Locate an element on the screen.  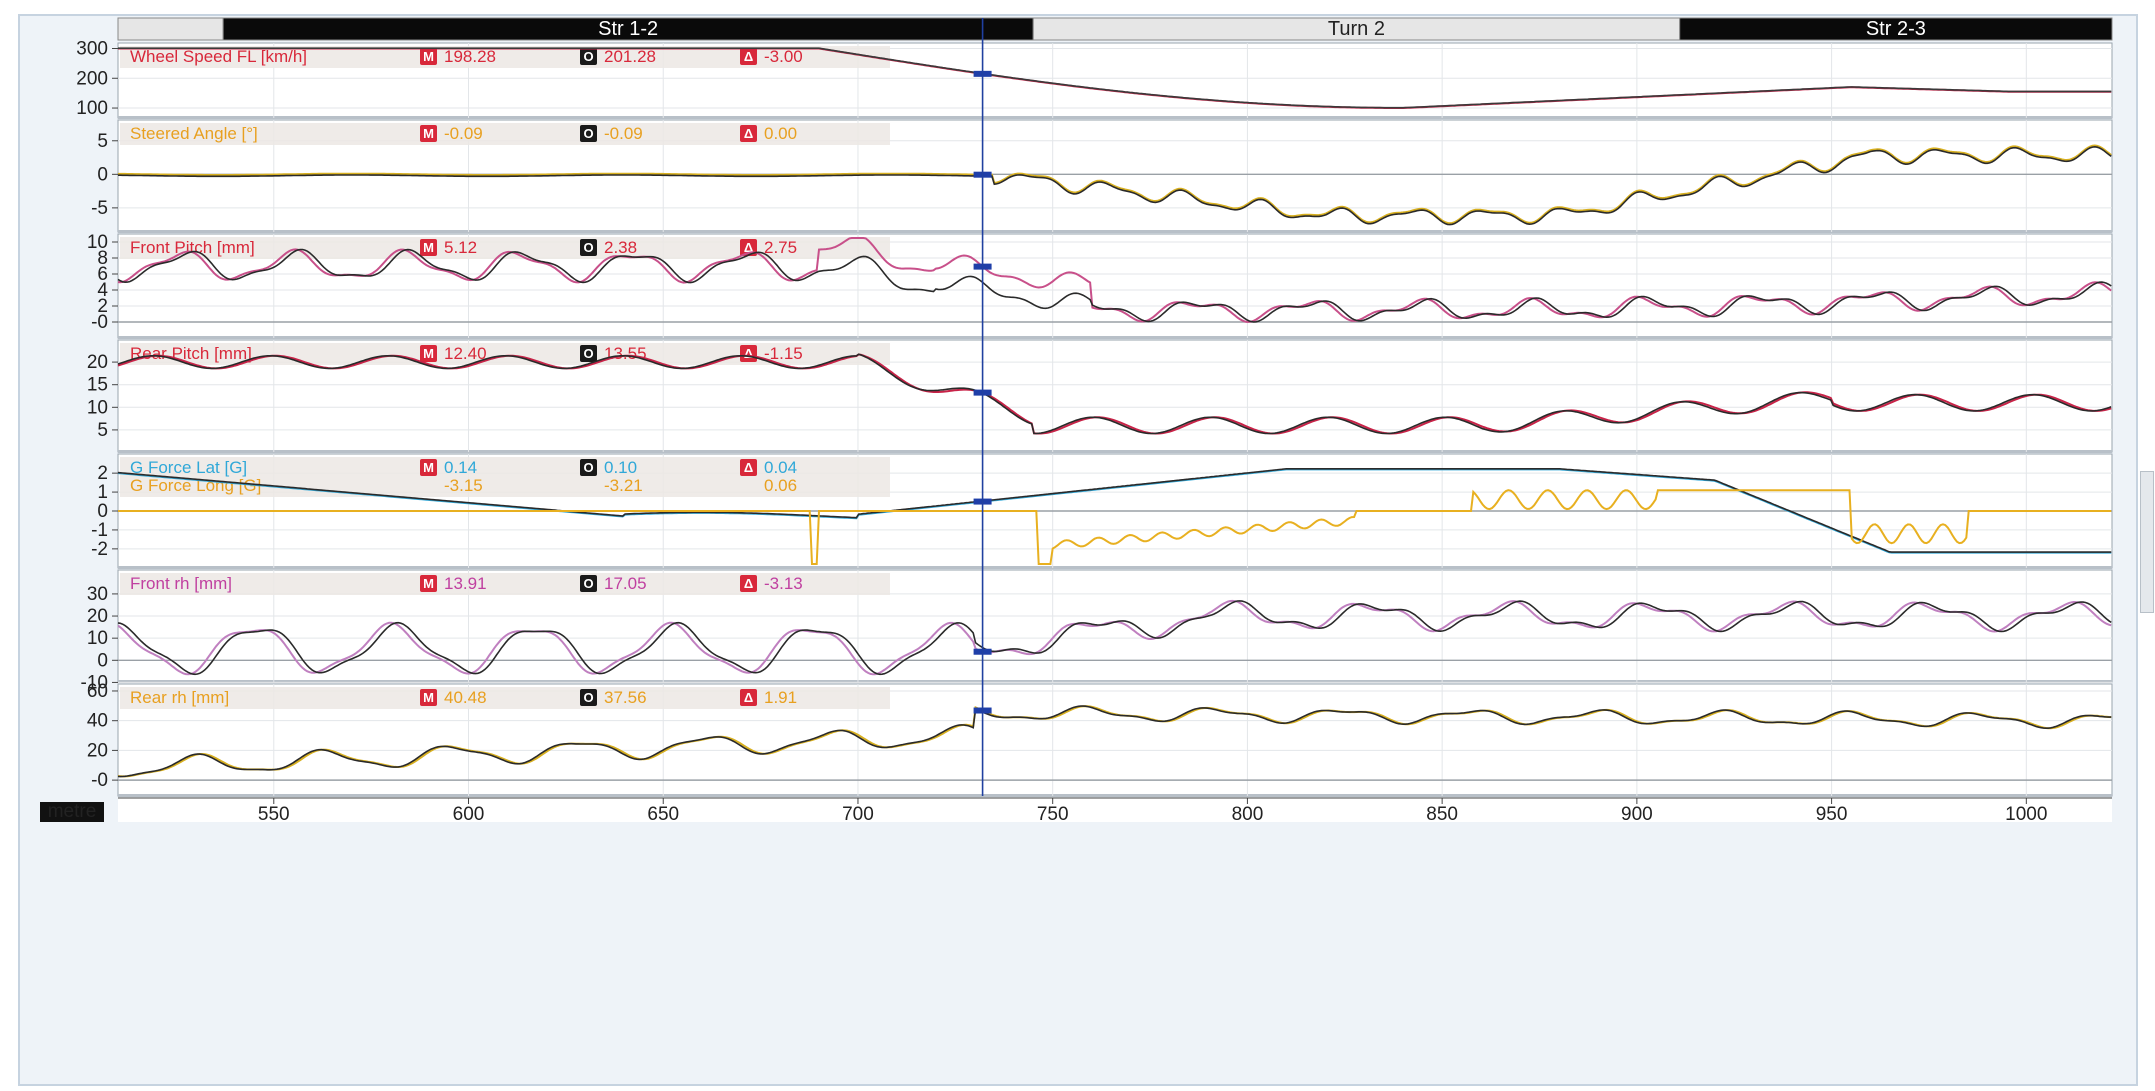
value-d: 0.06 is located at coordinates (780, 485).